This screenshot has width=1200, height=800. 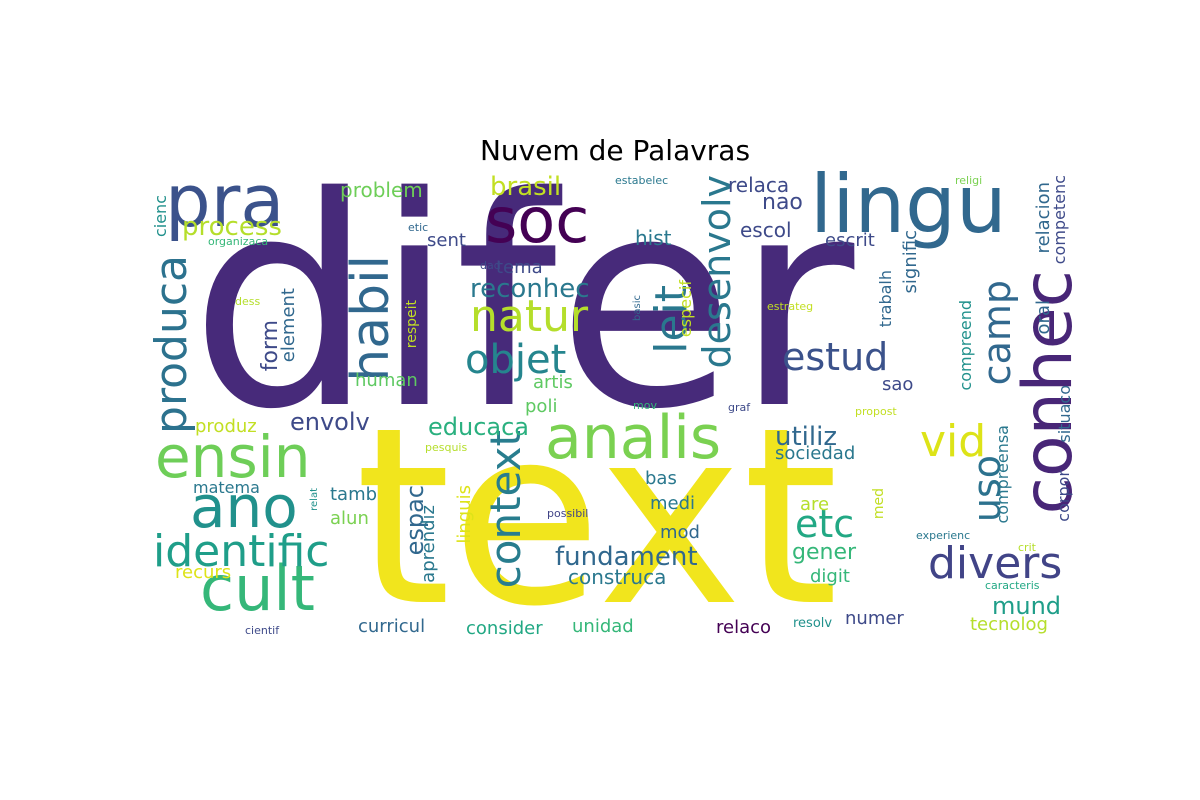 I want to click on word-cientif: cientif, so click(x=262, y=630).